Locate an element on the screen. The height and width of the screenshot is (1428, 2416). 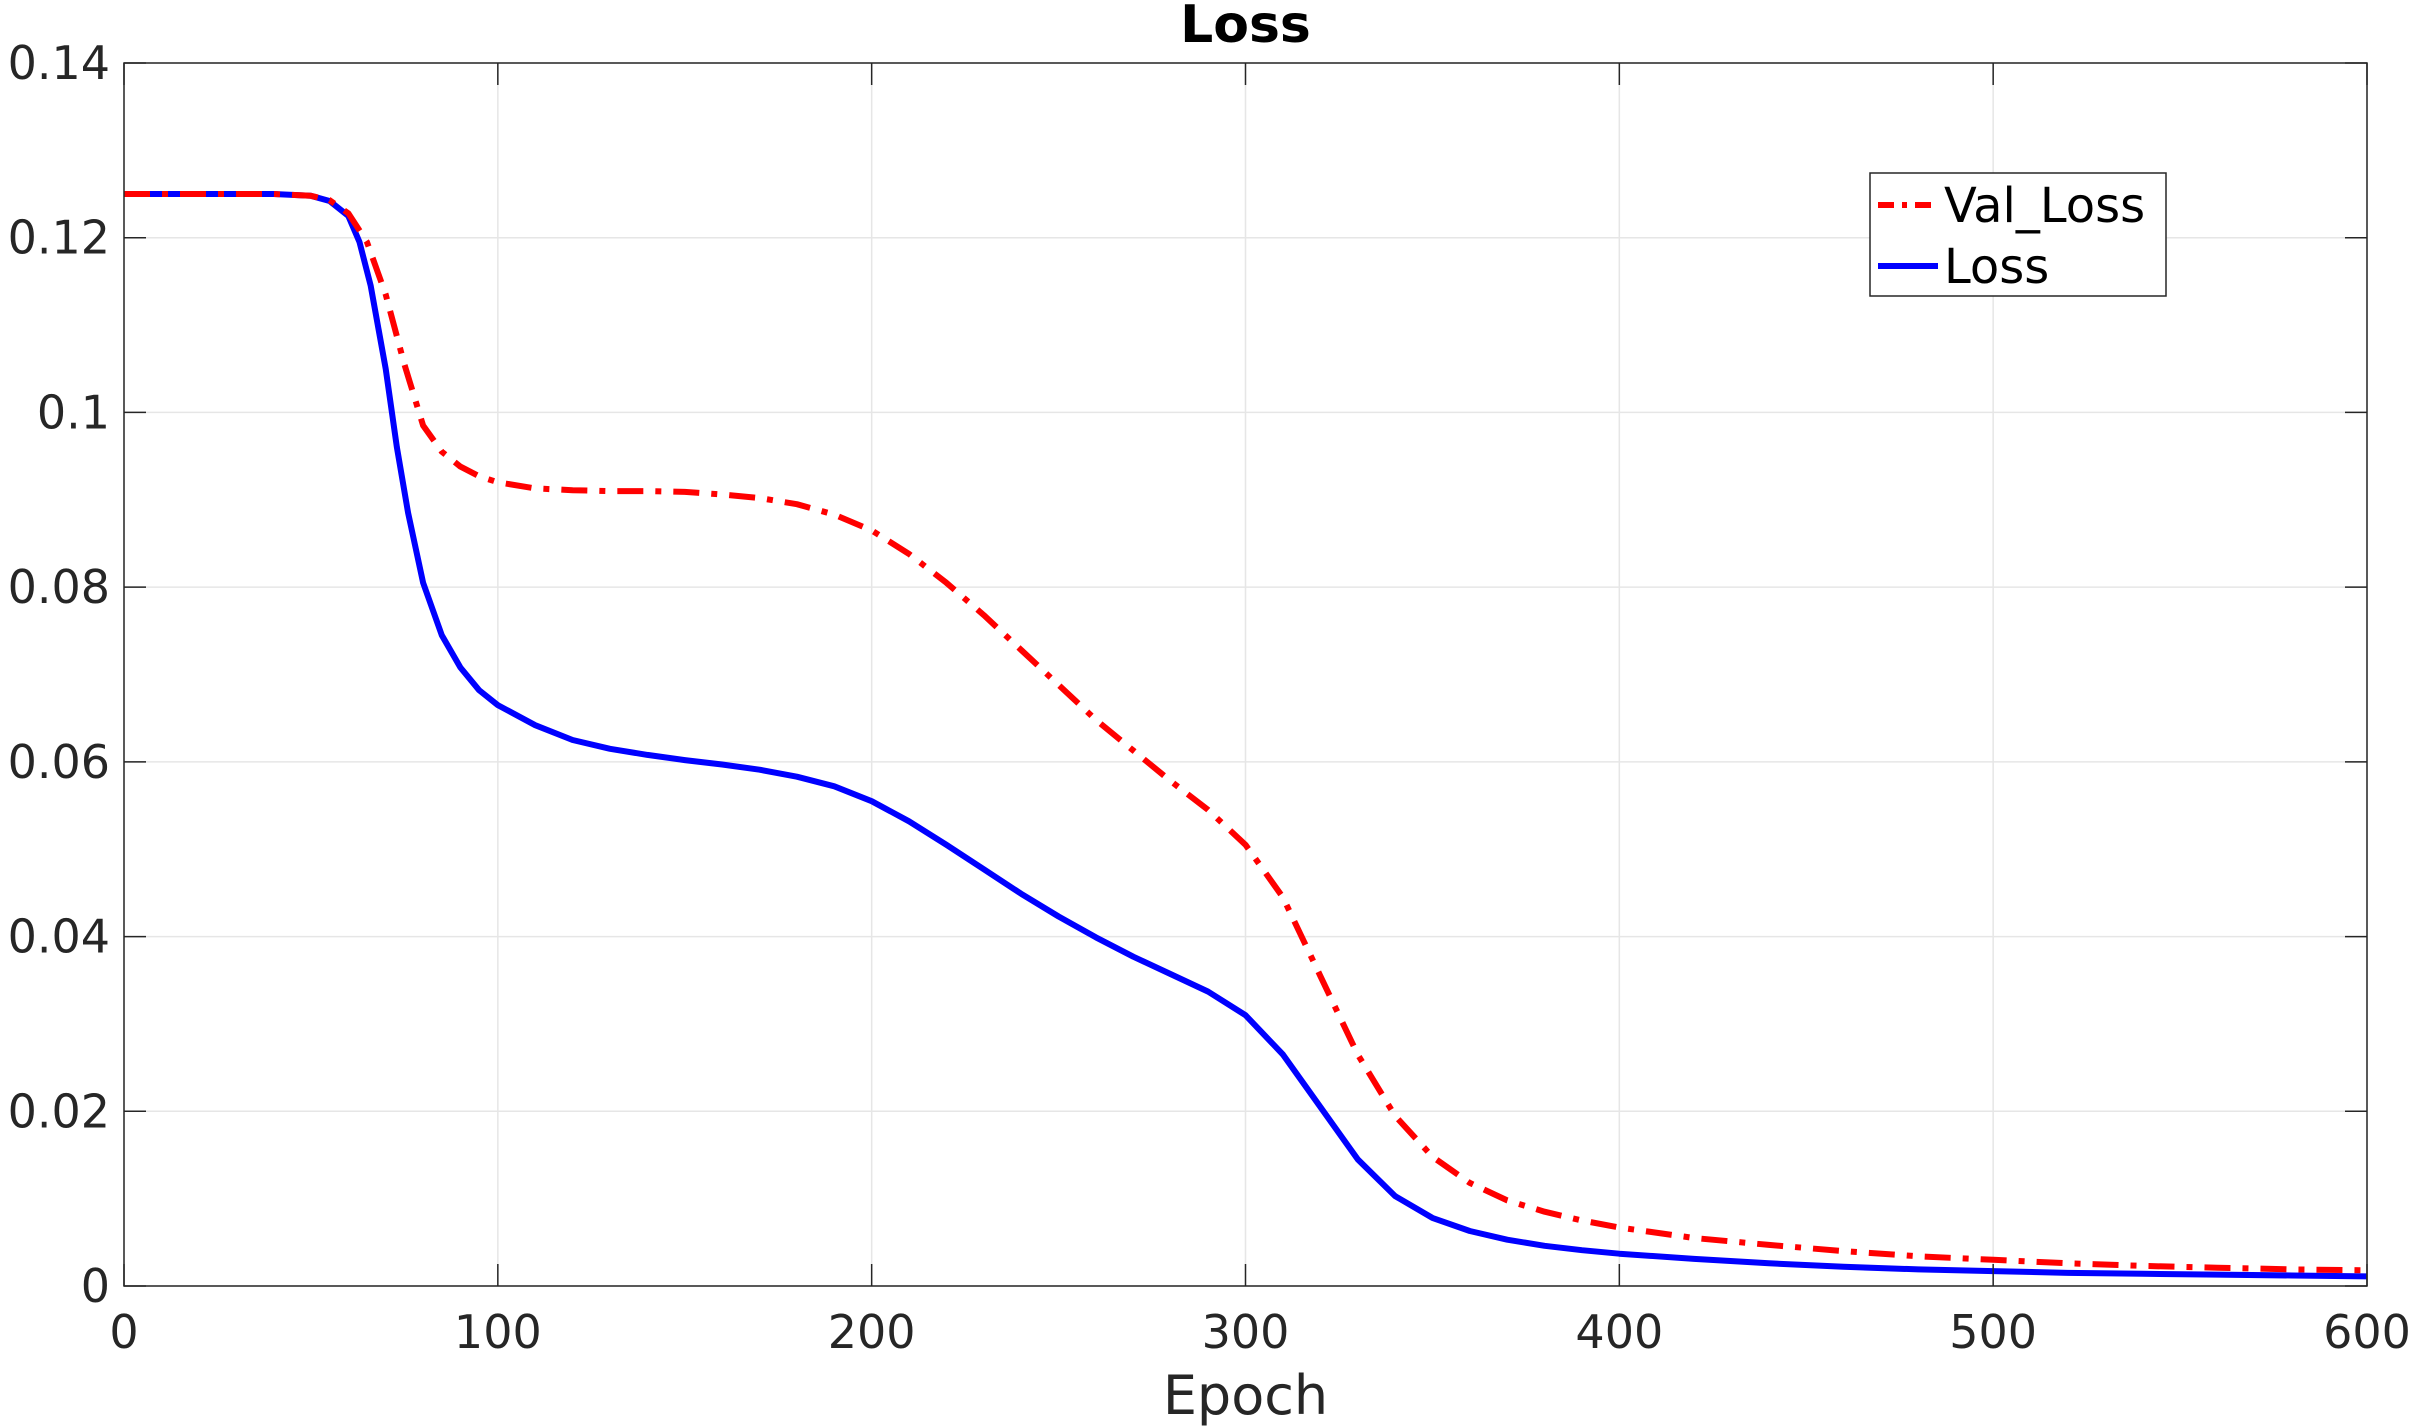
legend-box is located at coordinates (2018, 234).